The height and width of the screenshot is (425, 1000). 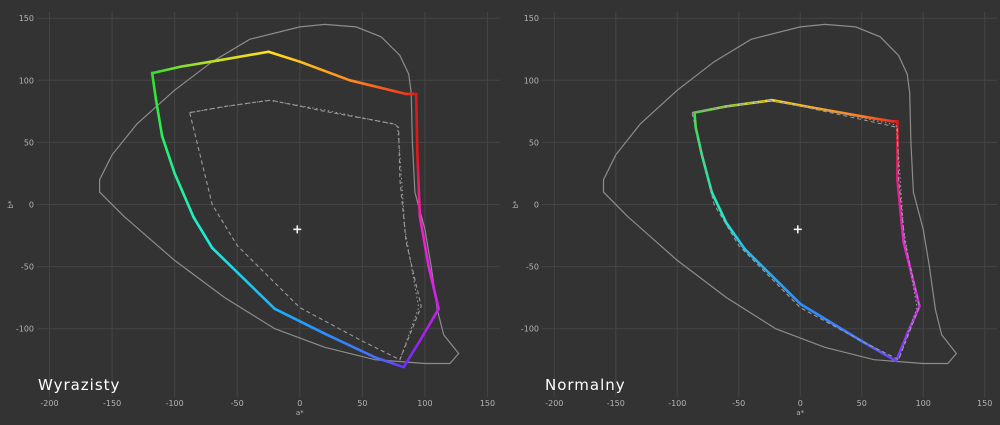 I want to click on panel-title-right: Normalny, so click(x=585, y=385).